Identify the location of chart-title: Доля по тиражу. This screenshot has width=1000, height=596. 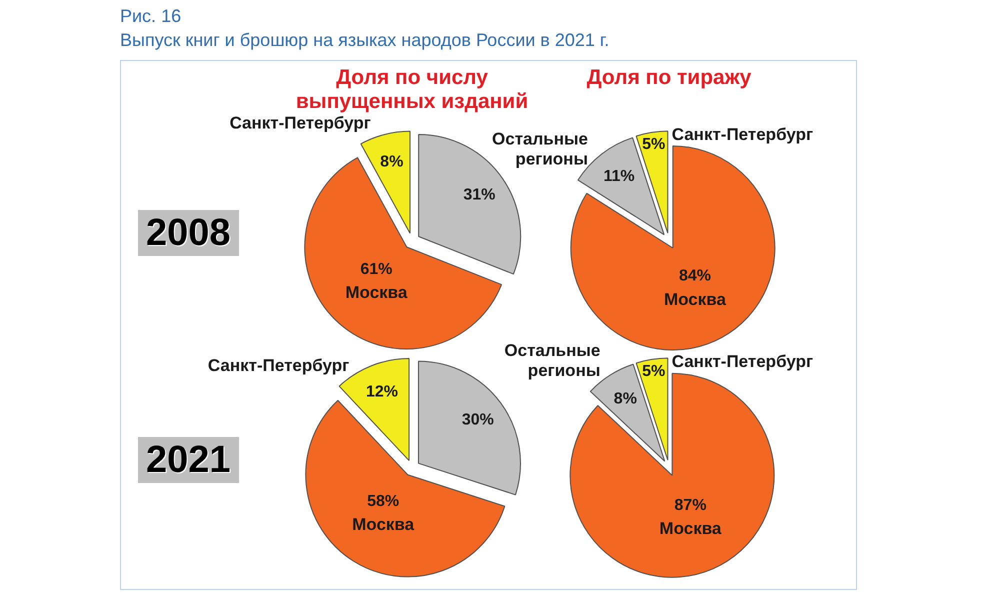
(669, 78).